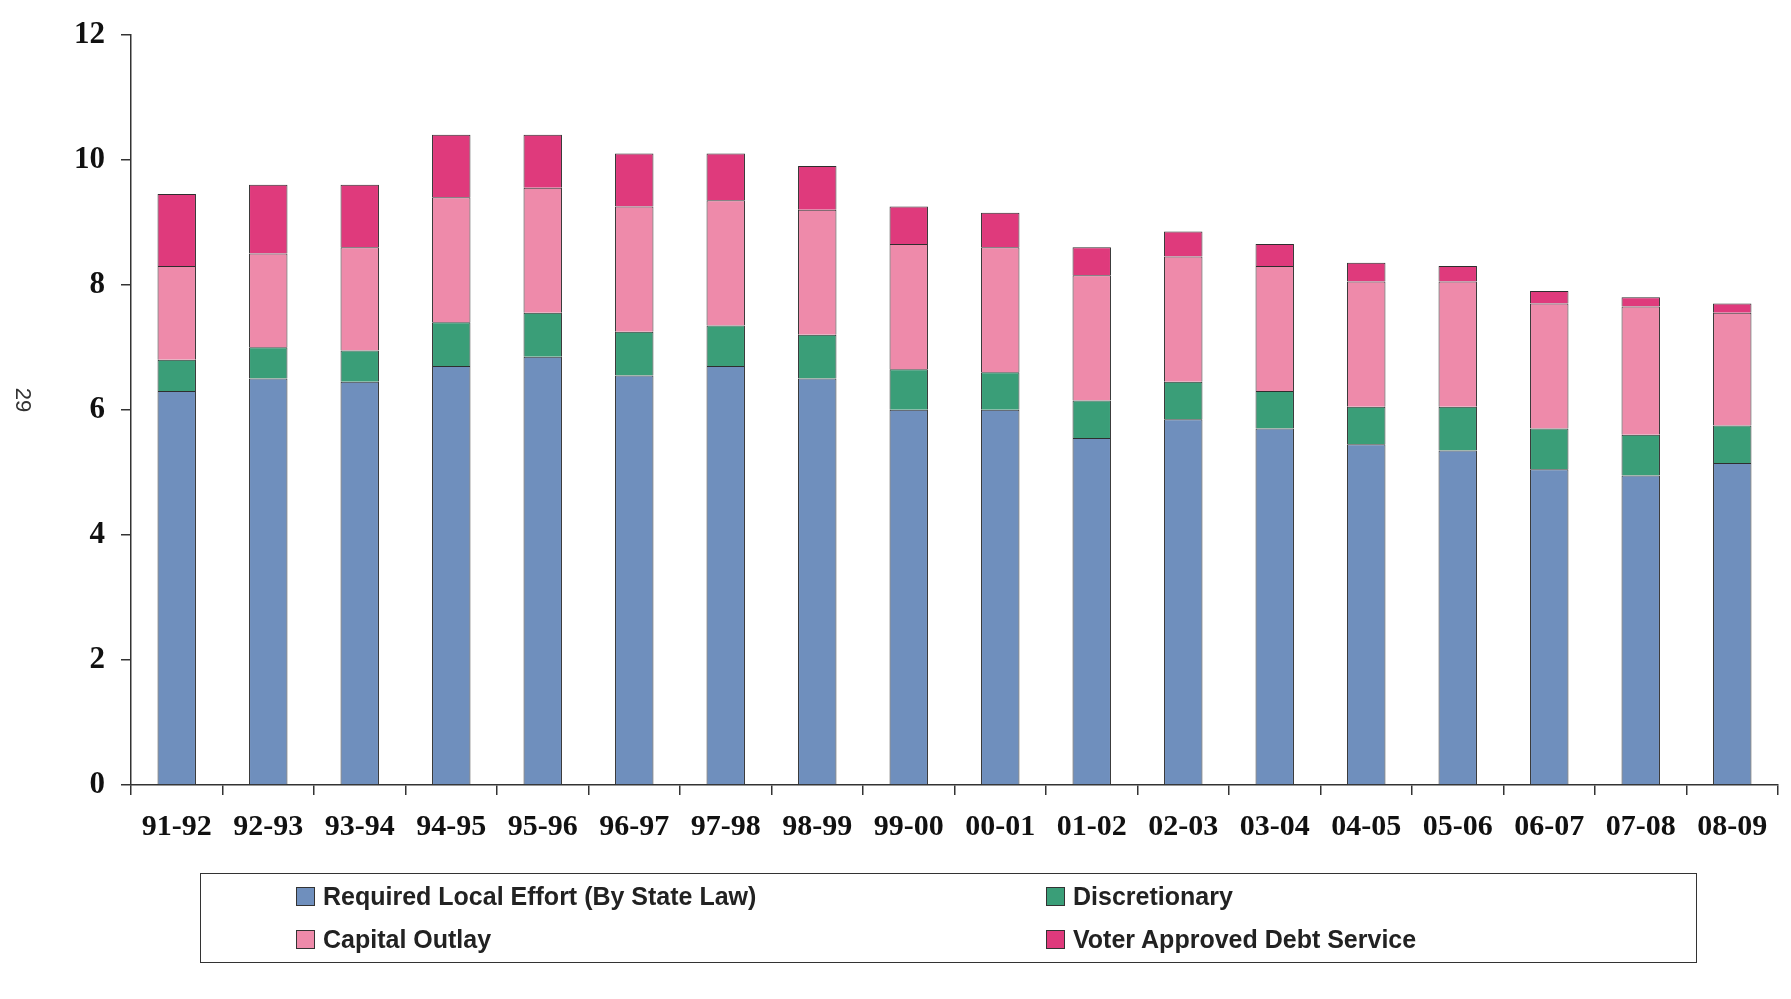  I want to click on x-tick-label: 94-95, so click(451, 824).